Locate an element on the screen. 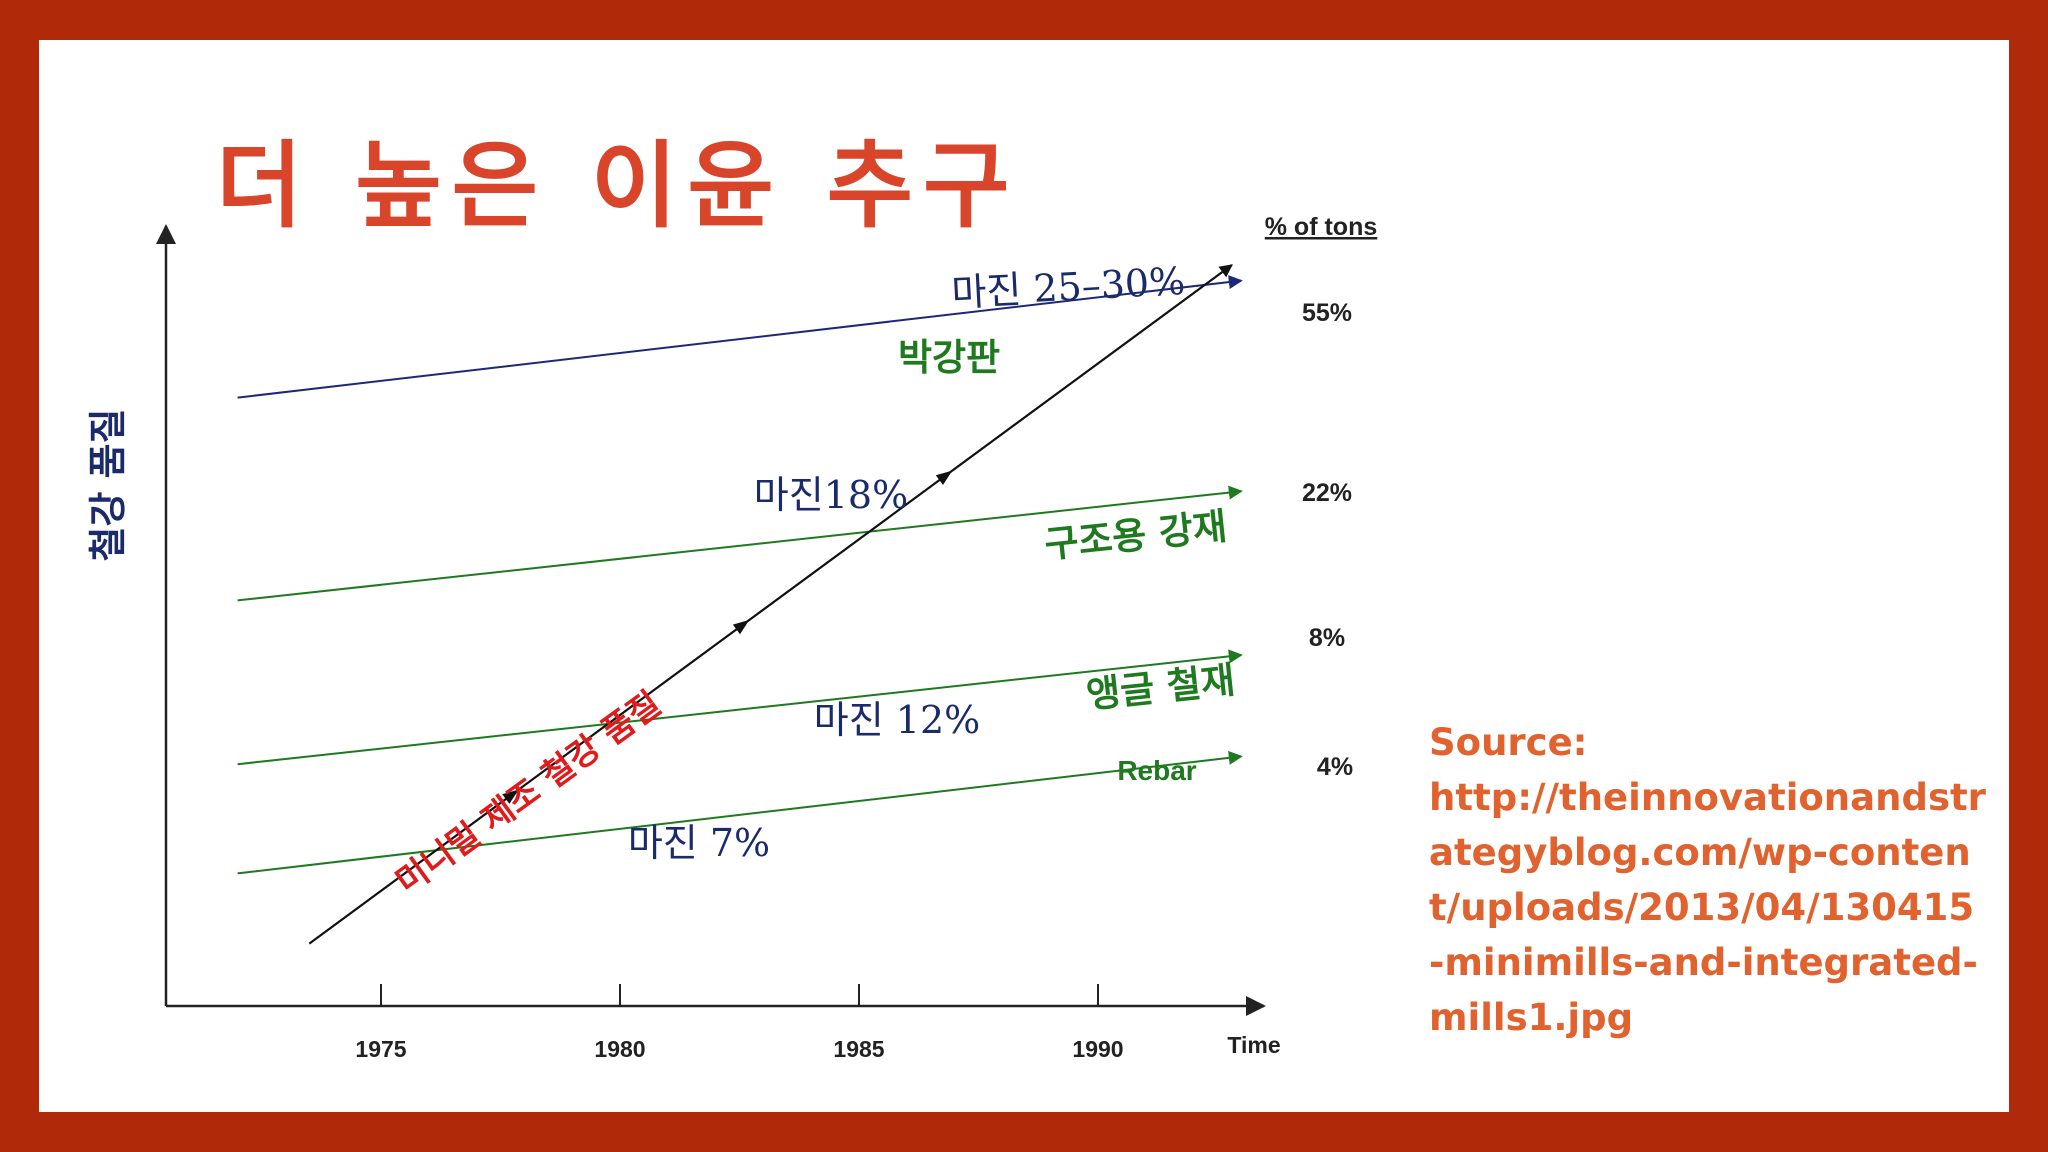  margin-annotation-sheet: 마진 25–30% is located at coordinates (1068, 287).